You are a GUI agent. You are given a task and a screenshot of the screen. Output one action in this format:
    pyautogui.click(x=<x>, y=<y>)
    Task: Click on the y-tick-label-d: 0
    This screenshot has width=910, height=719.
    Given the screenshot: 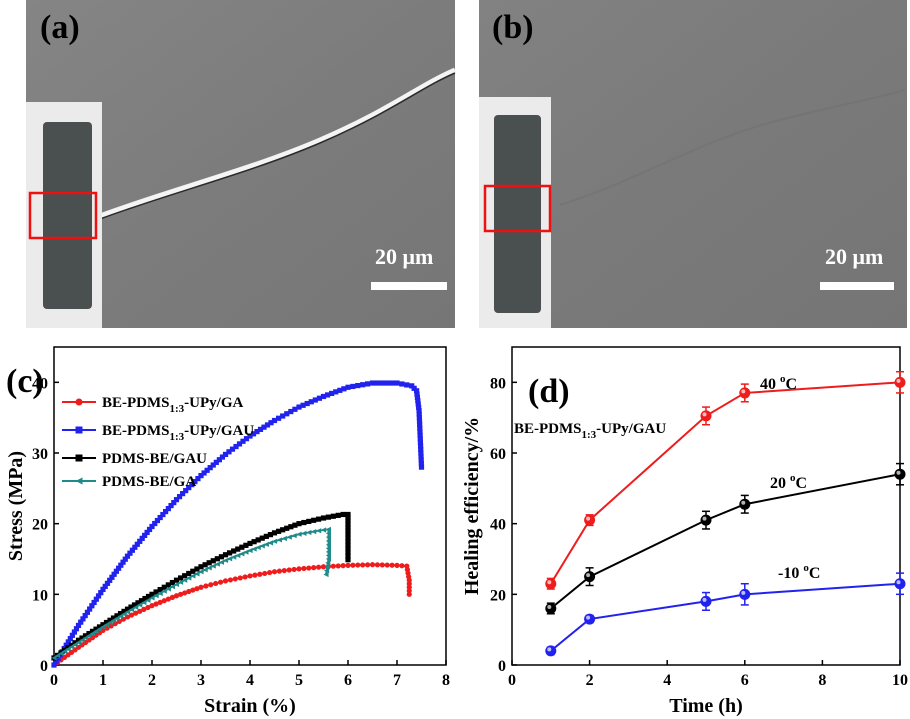 What is the action you would take?
    pyautogui.click(x=502, y=666)
    